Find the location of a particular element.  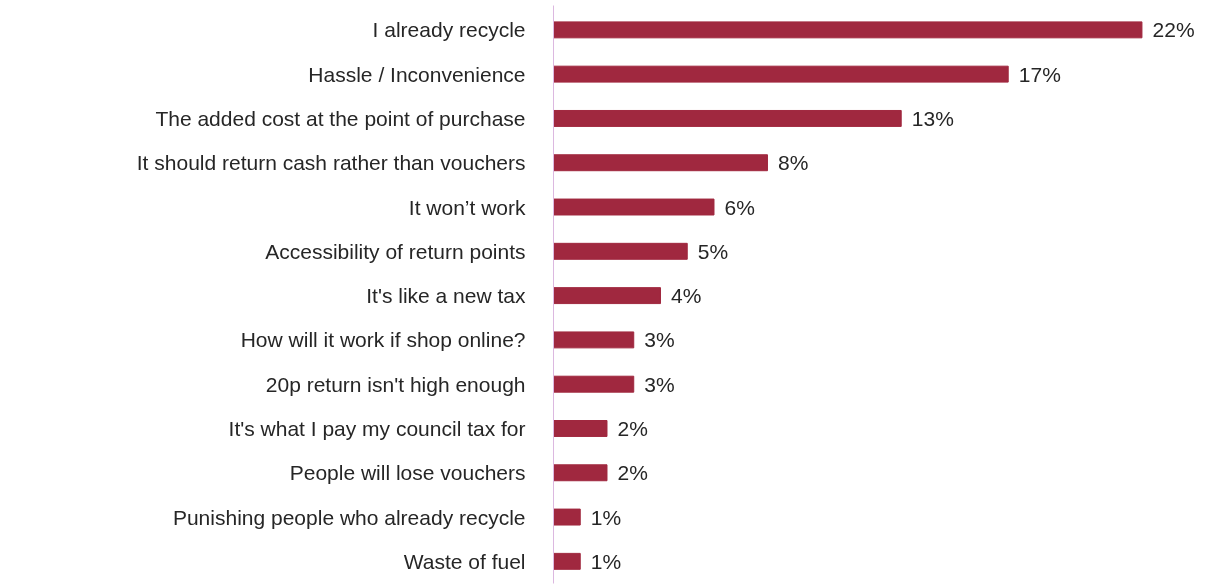

data-label: 6% is located at coordinates (739, 207).